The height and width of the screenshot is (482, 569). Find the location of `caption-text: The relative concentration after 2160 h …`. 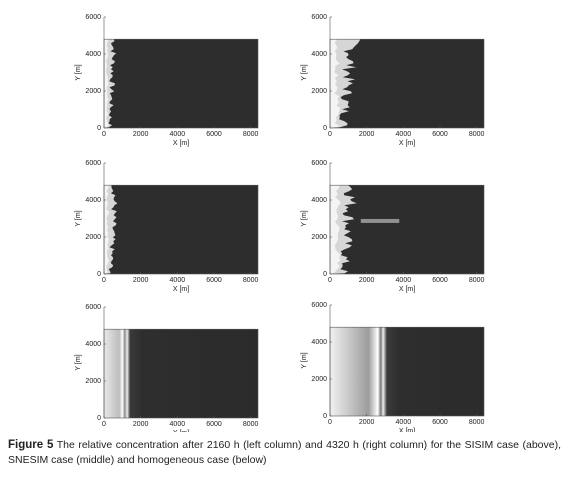

caption-text: The relative concentration after 2160 h … is located at coordinates (284, 452).